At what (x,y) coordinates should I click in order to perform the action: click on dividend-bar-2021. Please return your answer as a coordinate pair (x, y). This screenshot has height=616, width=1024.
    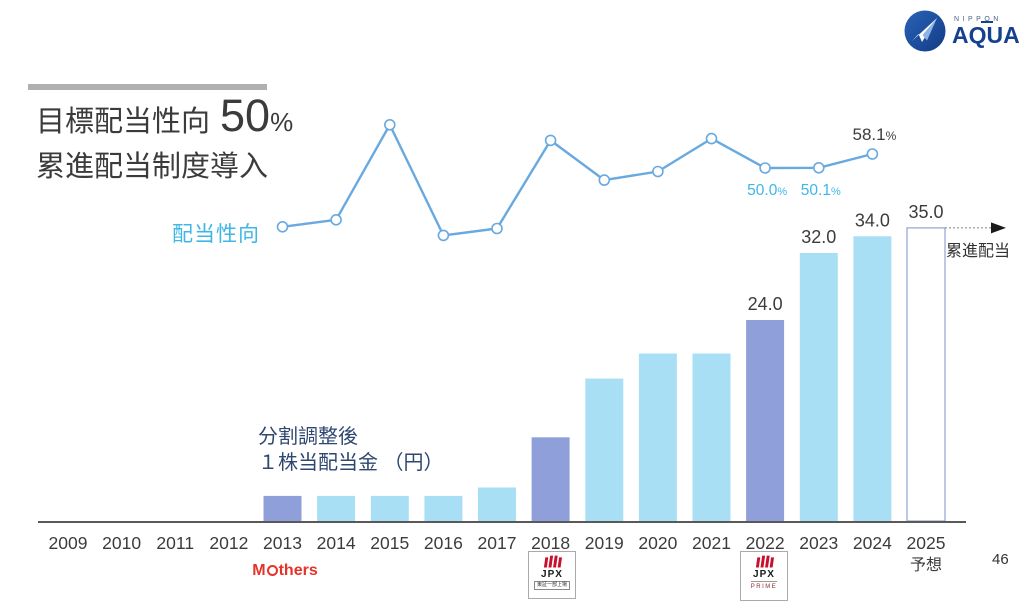
    Looking at the image, I should click on (711, 437).